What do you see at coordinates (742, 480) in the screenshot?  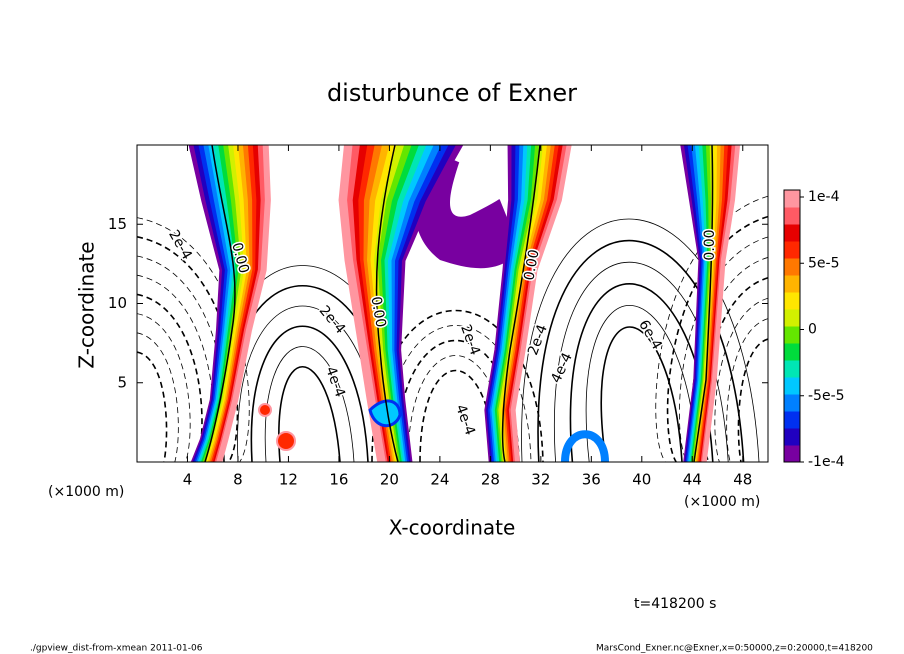 I see `x-tick-label: 48` at bounding box center [742, 480].